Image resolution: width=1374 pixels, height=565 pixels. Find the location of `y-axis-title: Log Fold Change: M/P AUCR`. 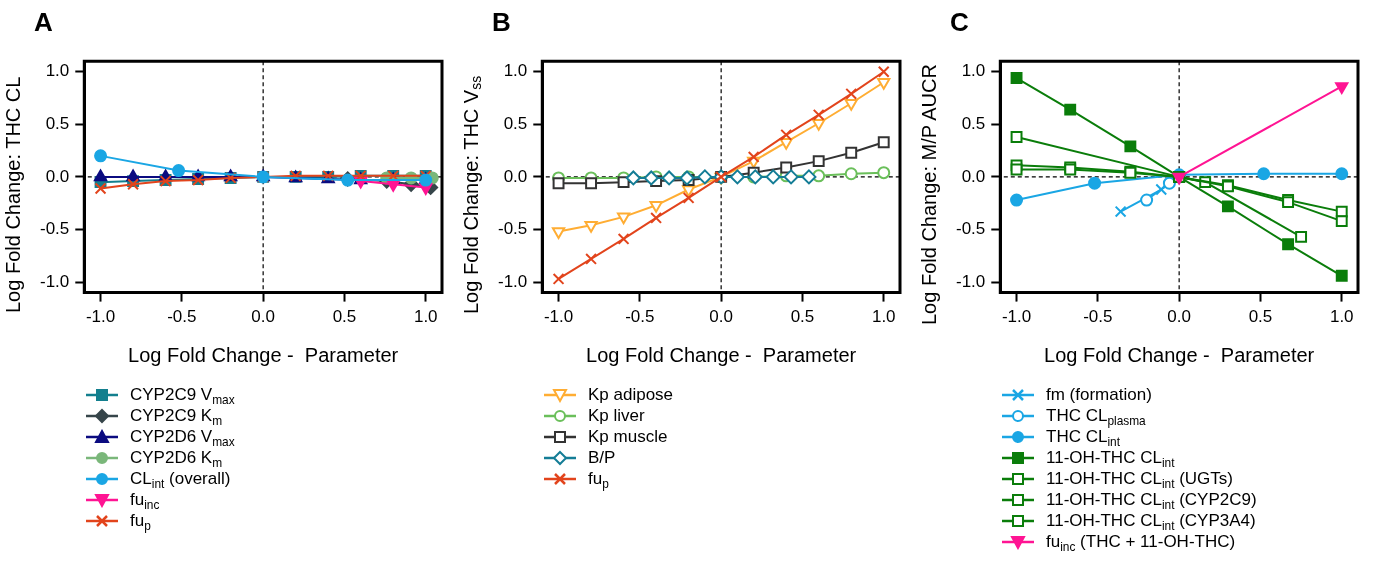

y-axis-title: Log Fold Change: M/P AUCR is located at coordinates (929, 195).